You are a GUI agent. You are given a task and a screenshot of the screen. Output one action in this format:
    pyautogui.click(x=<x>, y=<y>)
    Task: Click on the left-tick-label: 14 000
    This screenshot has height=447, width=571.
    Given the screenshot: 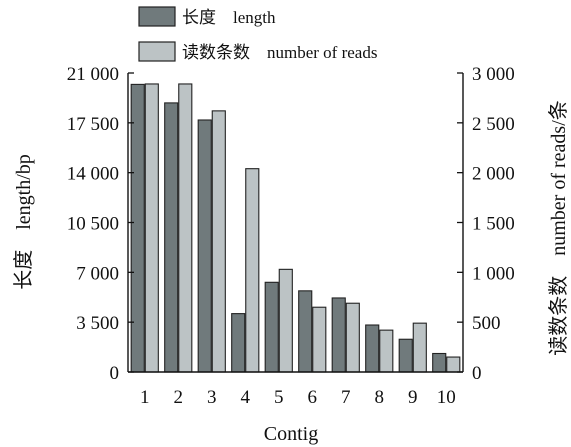 What is the action you would take?
    pyautogui.click(x=93, y=174)
    